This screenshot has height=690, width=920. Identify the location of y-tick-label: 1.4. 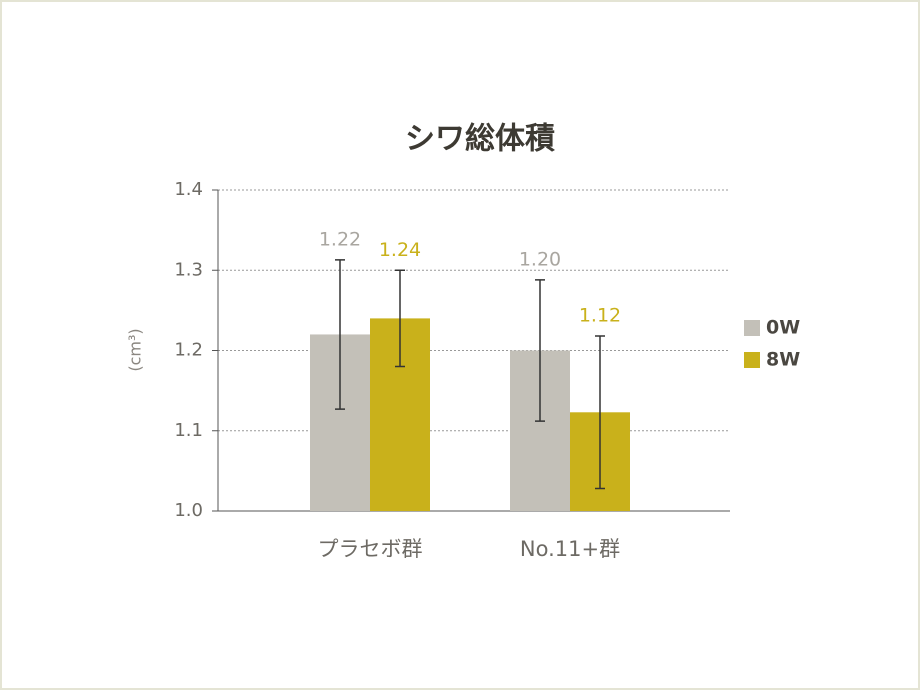
(188, 189).